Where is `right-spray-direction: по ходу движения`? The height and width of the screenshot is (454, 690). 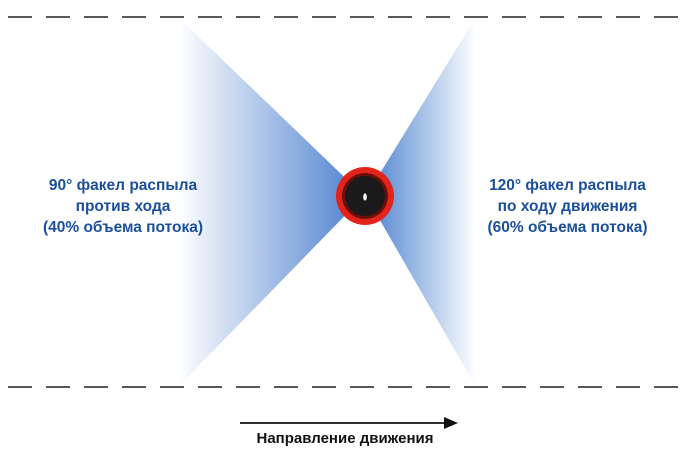 right-spray-direction: по ходу движения is located at coordinates (567, 206).